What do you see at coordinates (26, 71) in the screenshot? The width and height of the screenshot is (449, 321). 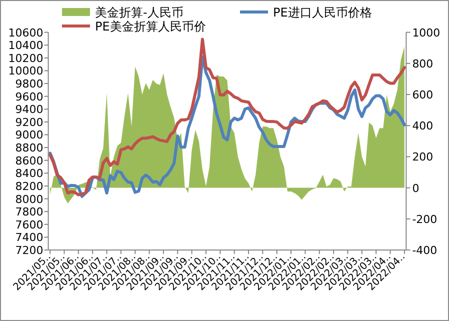 I see `y-tick-label: 10000` at bounding box center [26, 71].